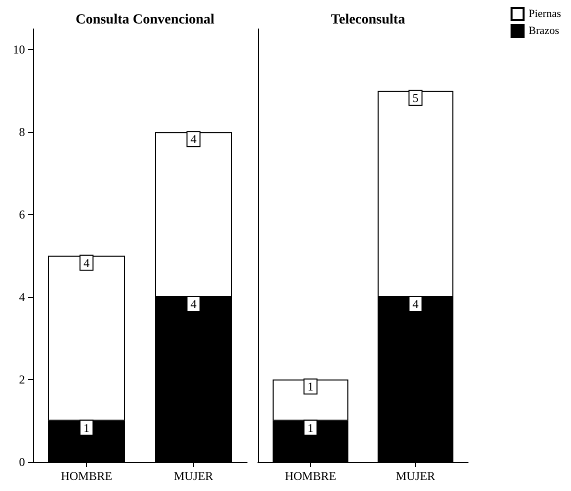 This screenshot has height=491, width=571. Describe the element at coordinates (545, 14) in the screenshot. I see `legend-label: Piernas` at that location.